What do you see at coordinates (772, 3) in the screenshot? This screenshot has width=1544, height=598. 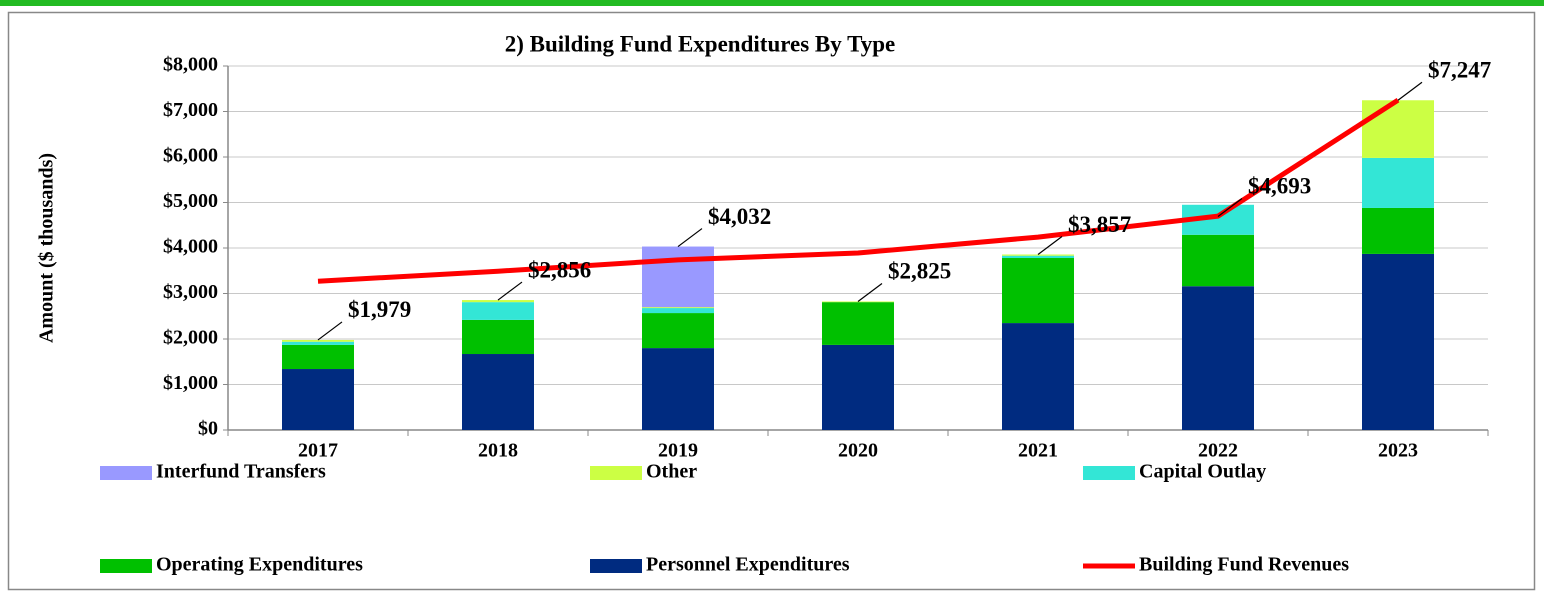 I see `top-border` at bounding box center [772, 3].